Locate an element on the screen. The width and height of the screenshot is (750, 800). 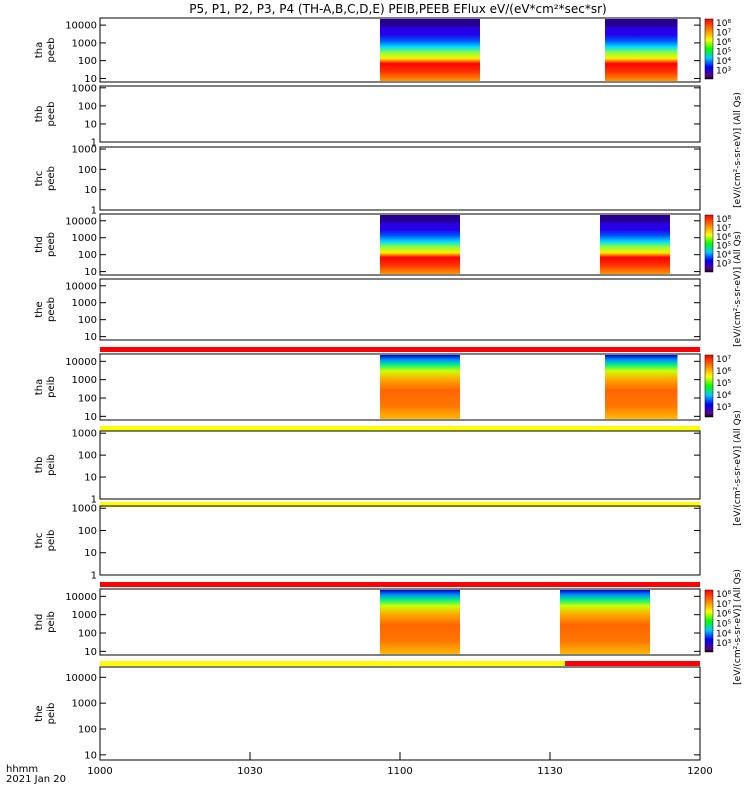
colorbar-tick-tha_peib-1: 10⁶ is located at coordinates (723, 372).